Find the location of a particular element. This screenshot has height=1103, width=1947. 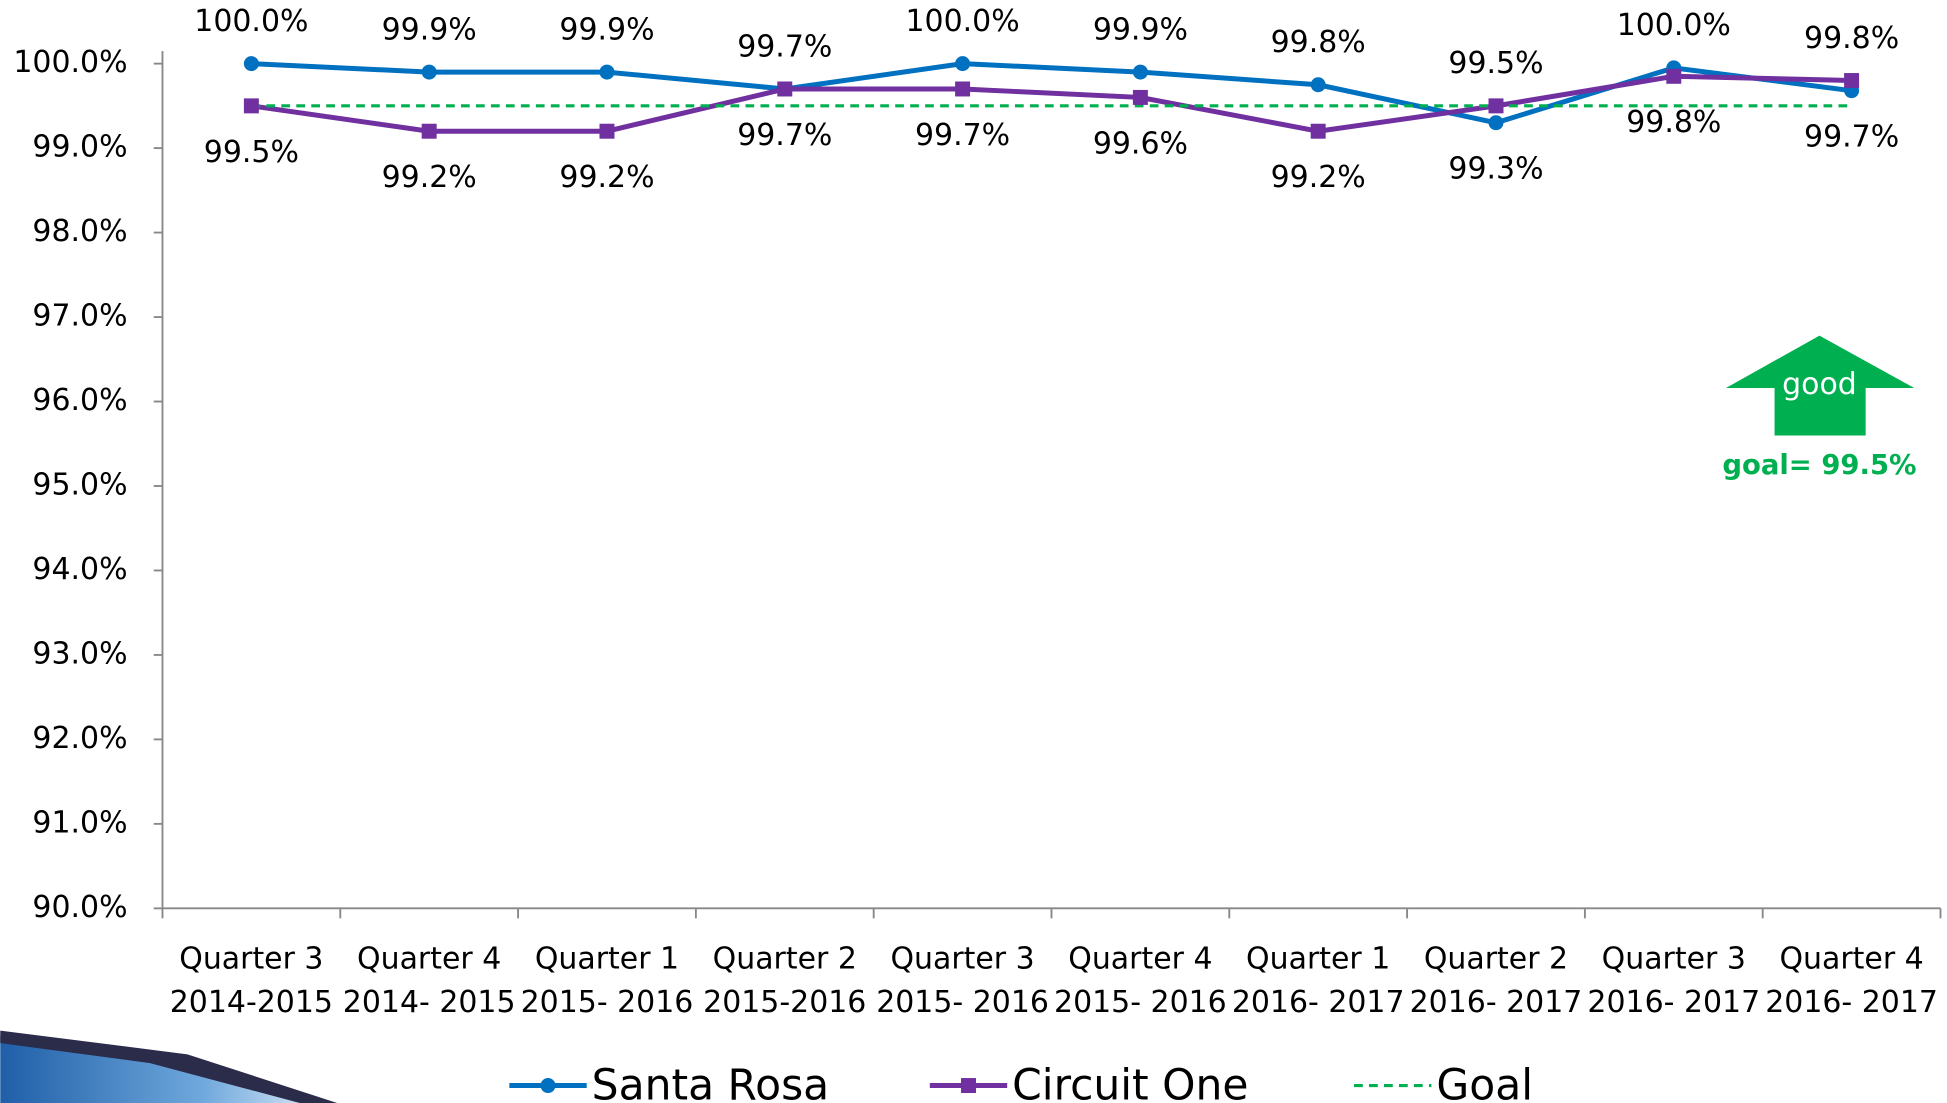

legend-label: Goal is located at coordinates (1484, 1082).